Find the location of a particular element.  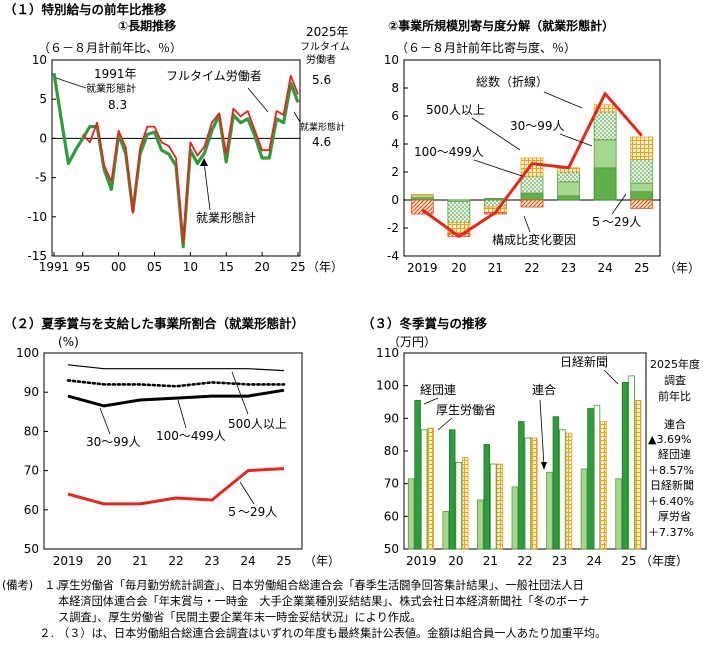

panel4-heading: （３）冬季賞与の推移 is located at coordinates (425, 323).